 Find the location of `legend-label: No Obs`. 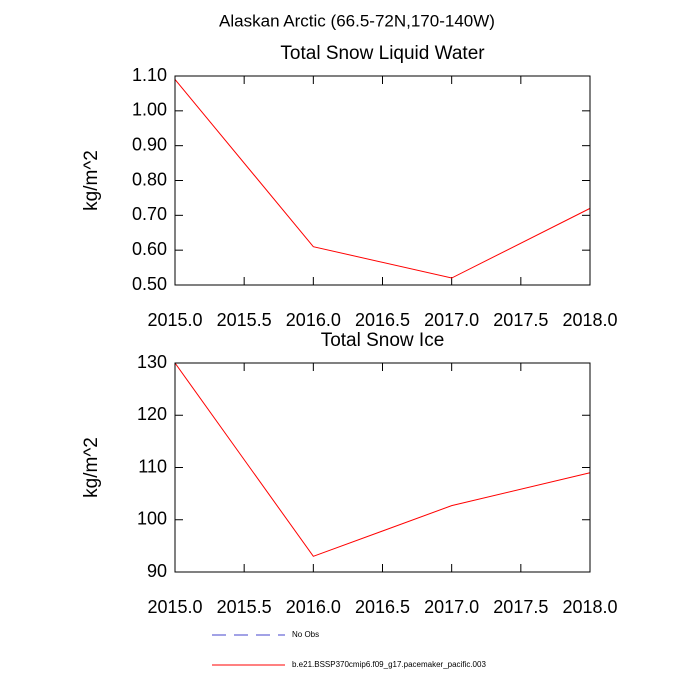

legend-label: No Obs is located at coordinates (305, 634).